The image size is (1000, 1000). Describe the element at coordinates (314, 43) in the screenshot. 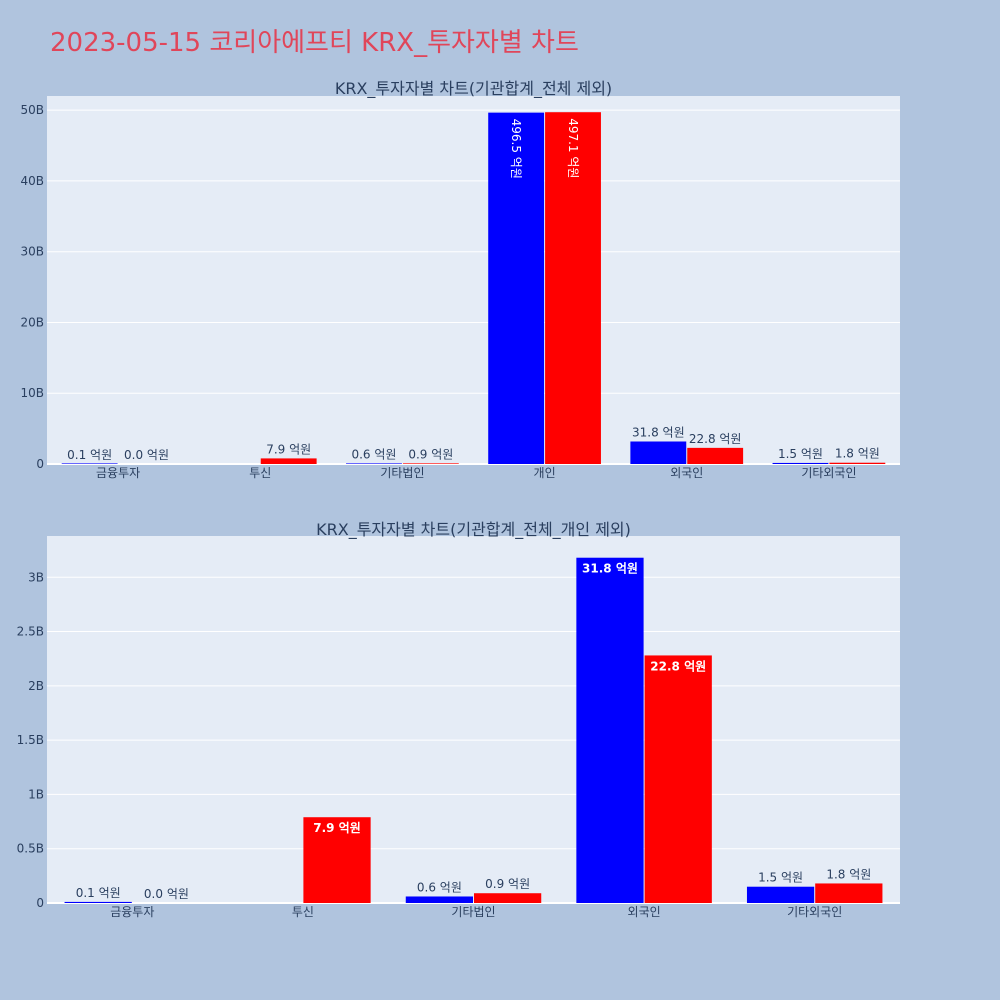

I see `page-title: 2023-05-15 코리아에프티 KRX_투자자별 차트` at that location.